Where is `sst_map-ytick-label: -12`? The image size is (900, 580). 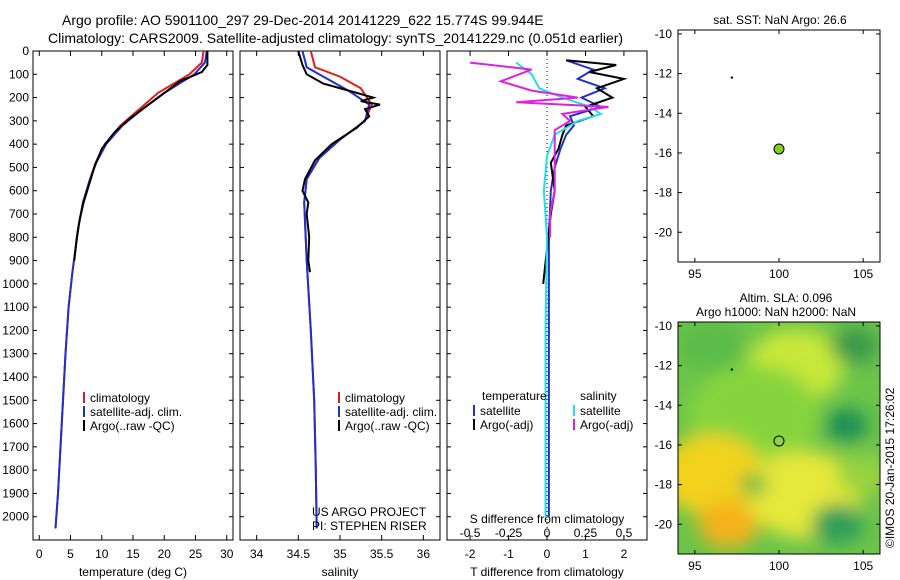 sst_map-ytick-label: -12 is located at coordinates (664, 74).